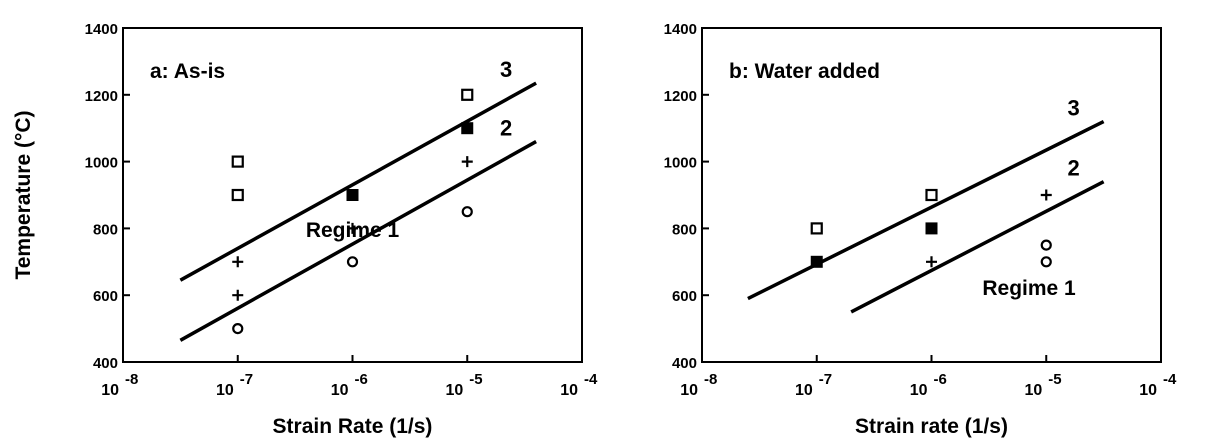 The width and height of the screenshot is (1205, 438). What do you see at coordinates (23, 194) in the screenshot?
I see `y-axis-title: Temperature (°C)` at bounding box center [23, 194].